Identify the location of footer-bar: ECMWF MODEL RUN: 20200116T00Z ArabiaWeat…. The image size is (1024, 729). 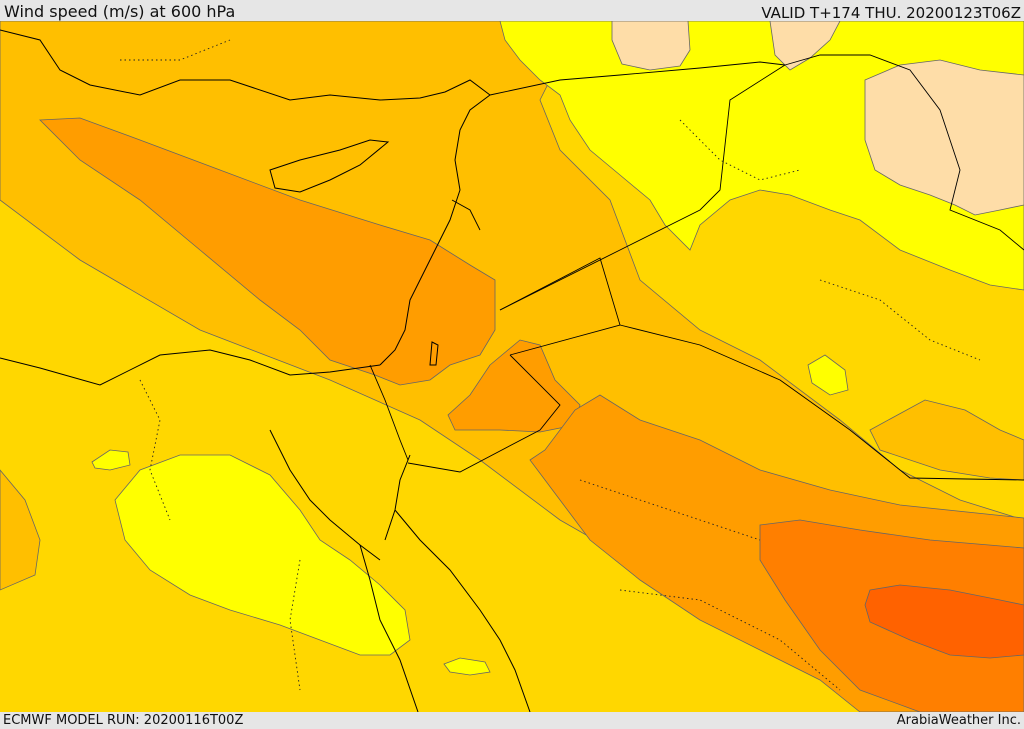
(512, 720).